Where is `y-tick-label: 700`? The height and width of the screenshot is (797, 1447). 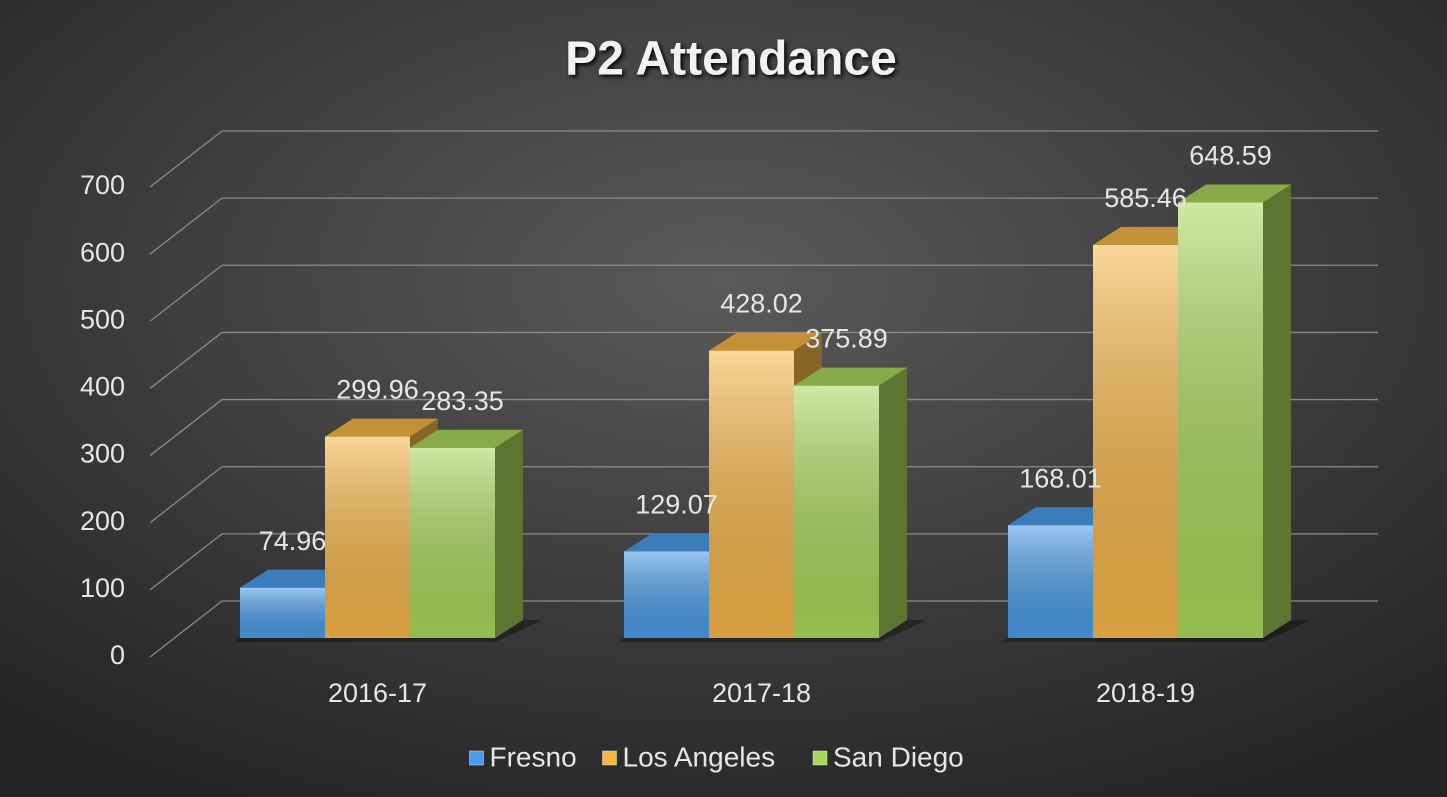
y-tick-label: 700 is located at coordinates (102, 185).